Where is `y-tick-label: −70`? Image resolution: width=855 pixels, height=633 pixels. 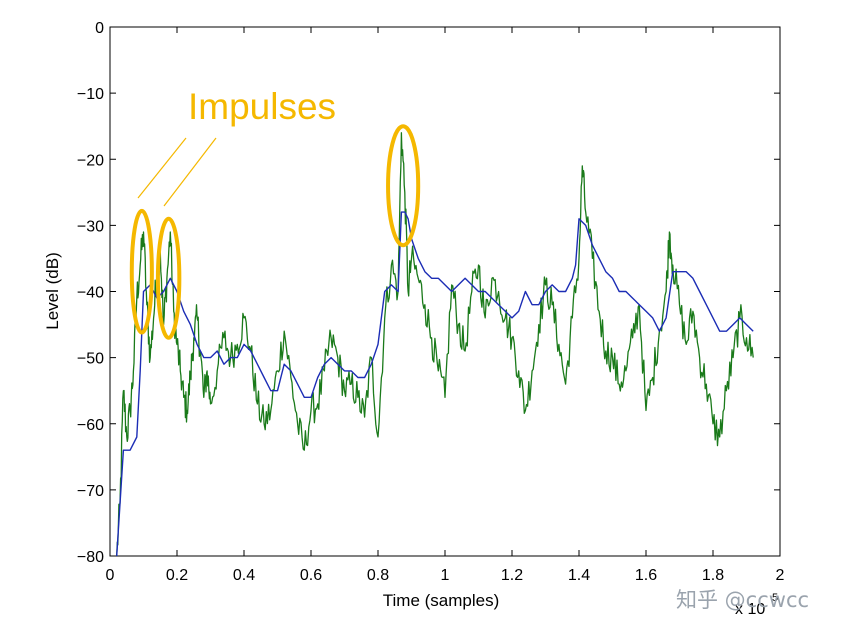 y-tick-label: −70 is located at coordinates (90, 491).